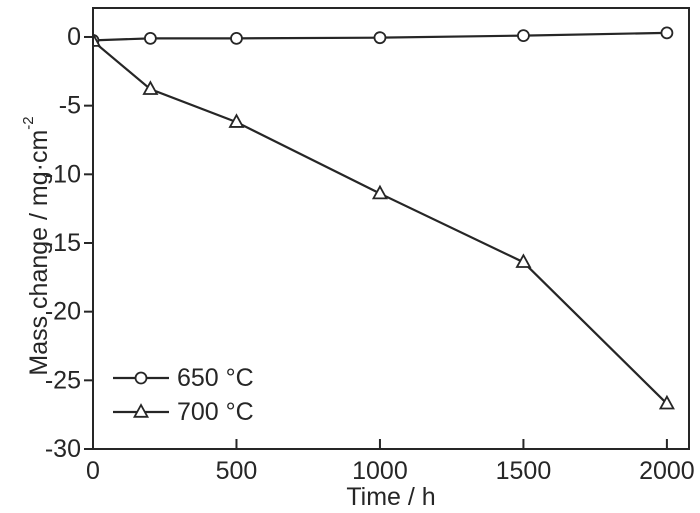 The image size is (700, 513). What do you see at coordinates (39, 253) in the screenshot?
I see `y-axis-label-main: Mass change / mg·cm` at bounding box center [39, 253].